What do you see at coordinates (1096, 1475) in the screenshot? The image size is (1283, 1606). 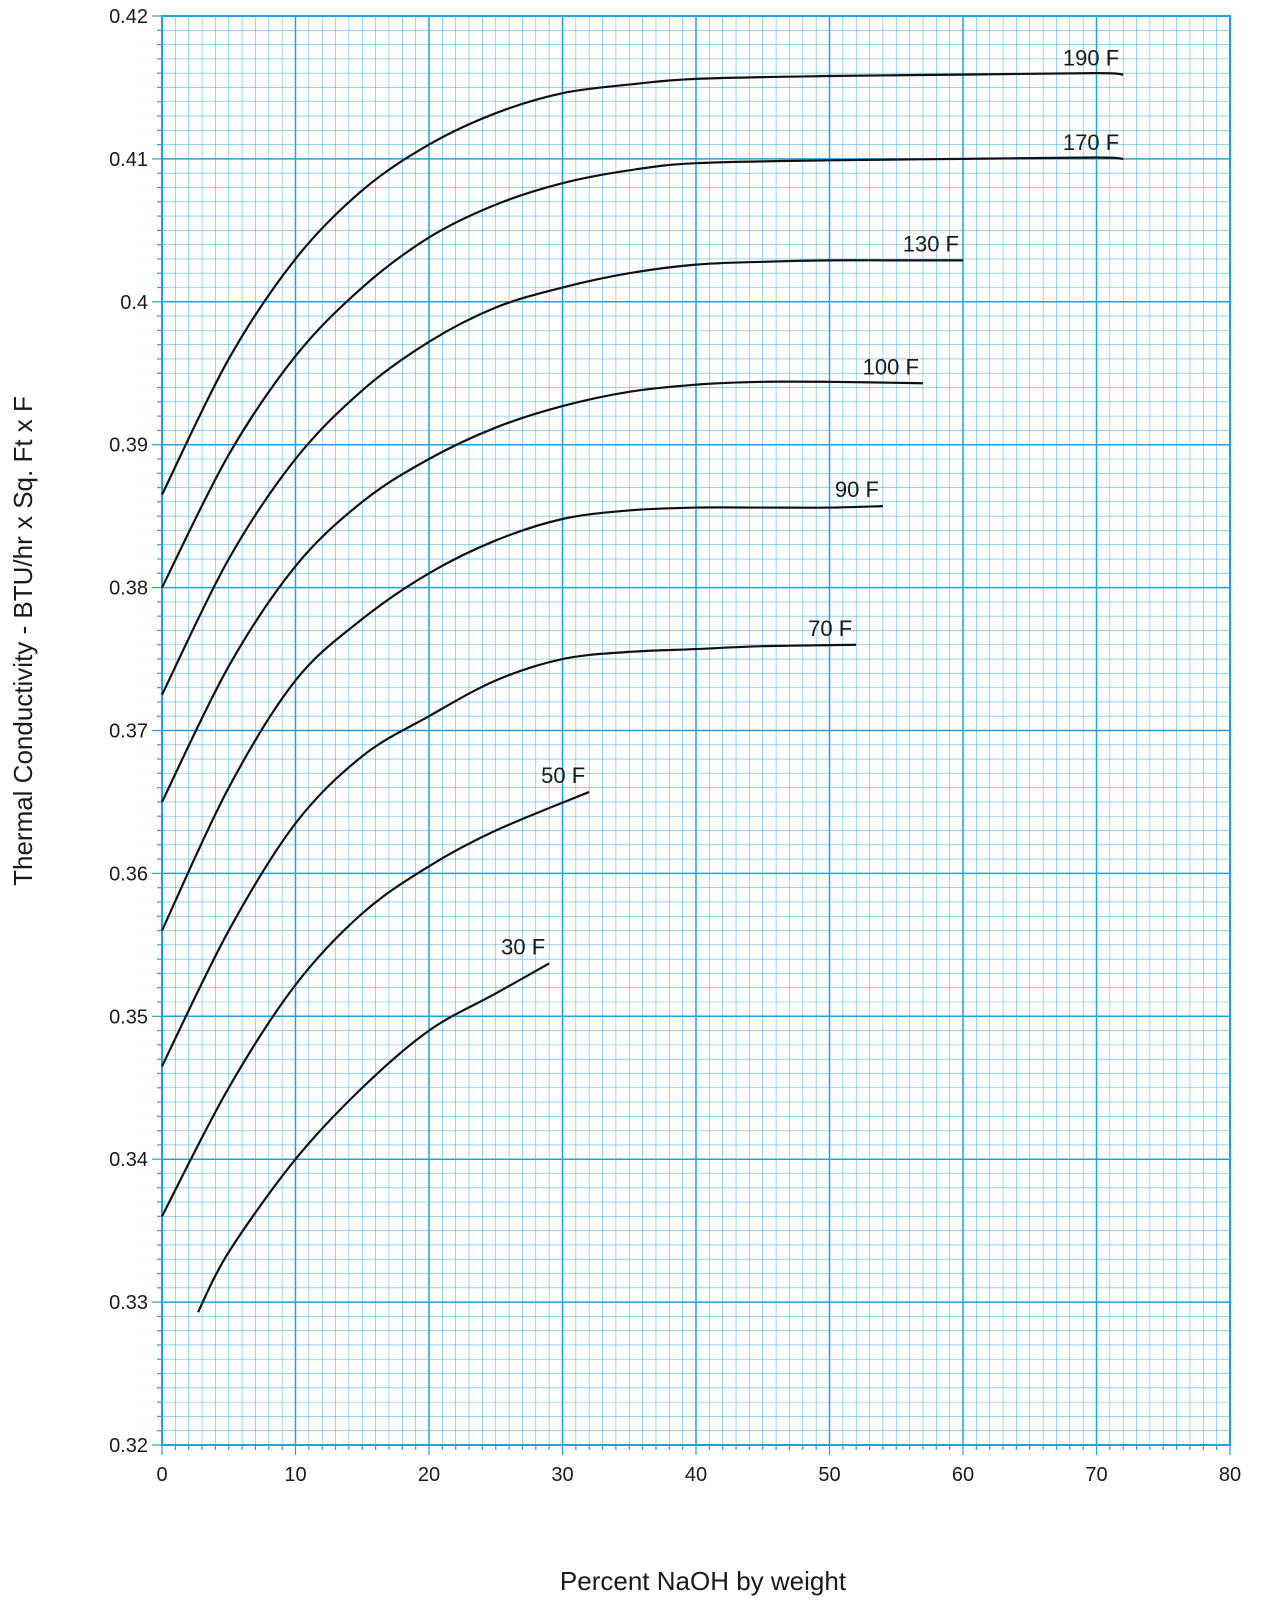 I see `x-tick-label: 70` at bounding box center [1096, 1475].